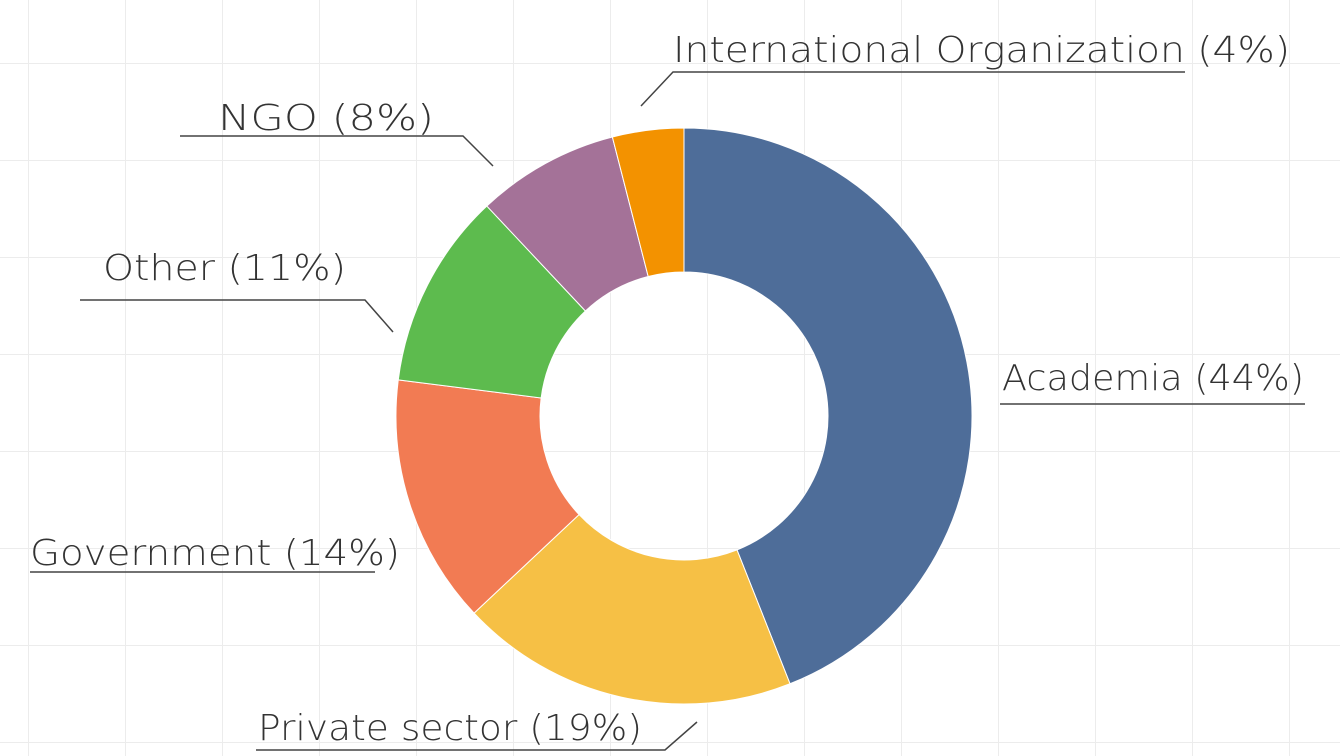 This screenshot has width=1340, height=756. Describe the element at coordinates (224, 268) in the screenshot. I see `slice-label: Other (11%)` at that location.